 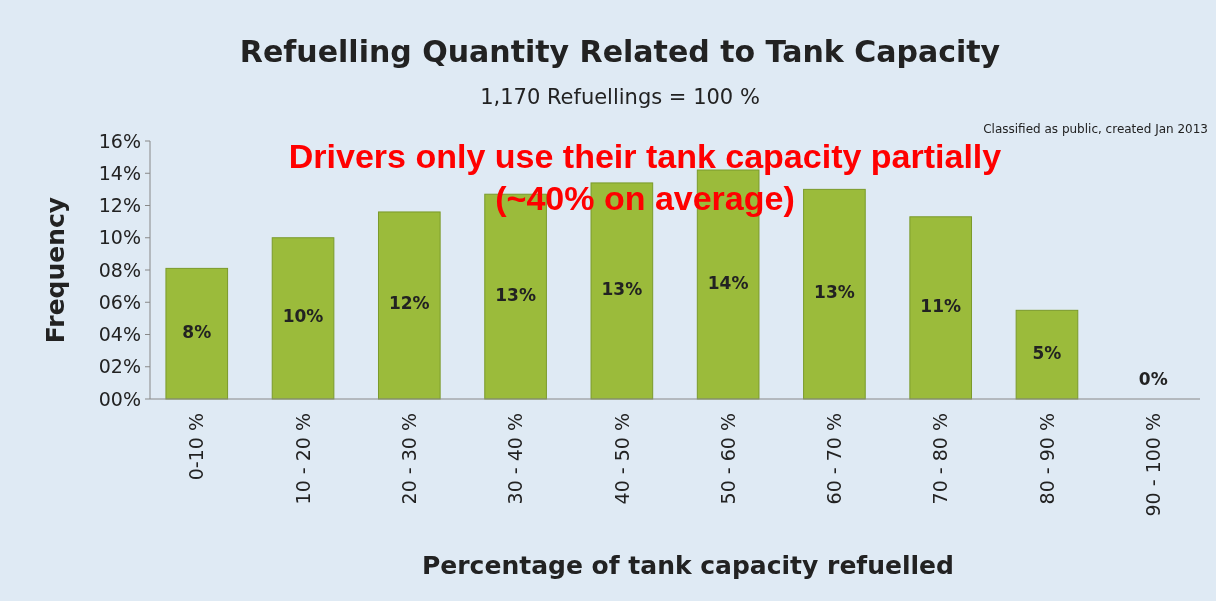 I want to click on text: Classified as public, created Jan 2013, so click(x=1095, y=129).